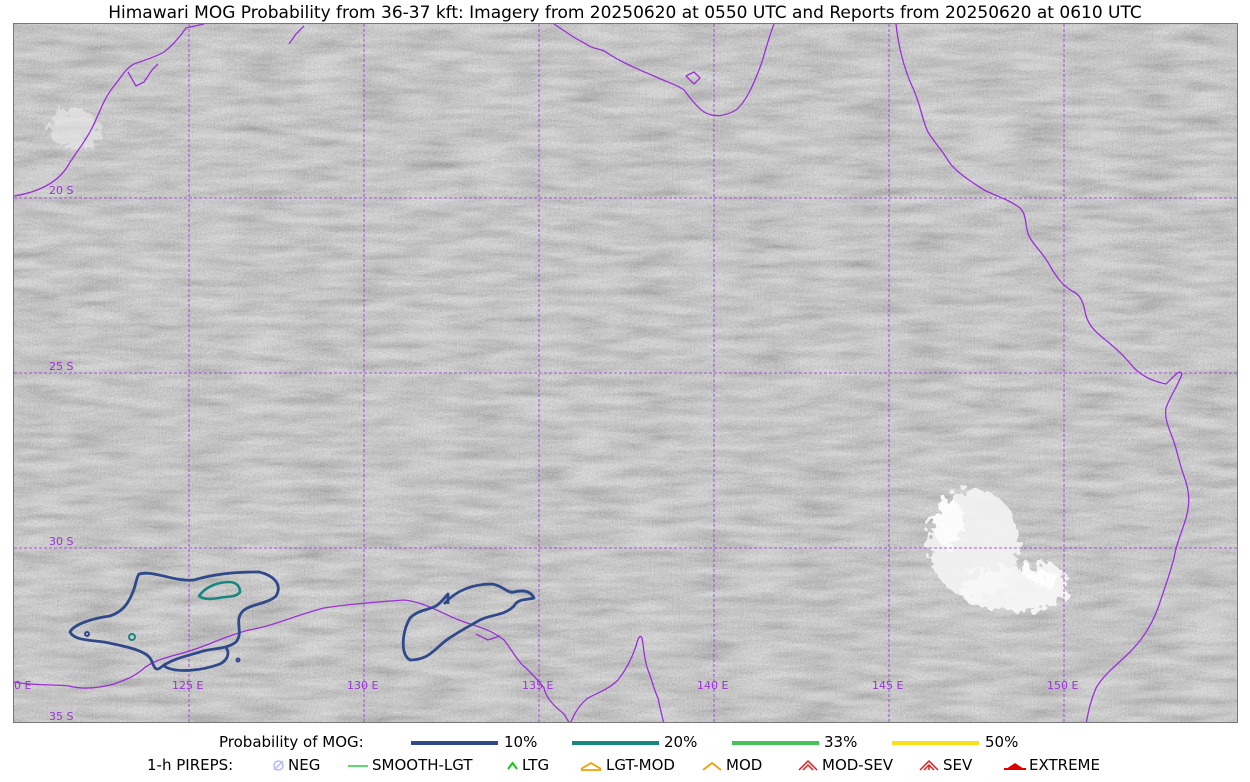 The height and width of the screenshot is (782, 1250). I want to click on probability-legend: Probability of MOG: 10% 20% 33% 50%, so click(625, 743).